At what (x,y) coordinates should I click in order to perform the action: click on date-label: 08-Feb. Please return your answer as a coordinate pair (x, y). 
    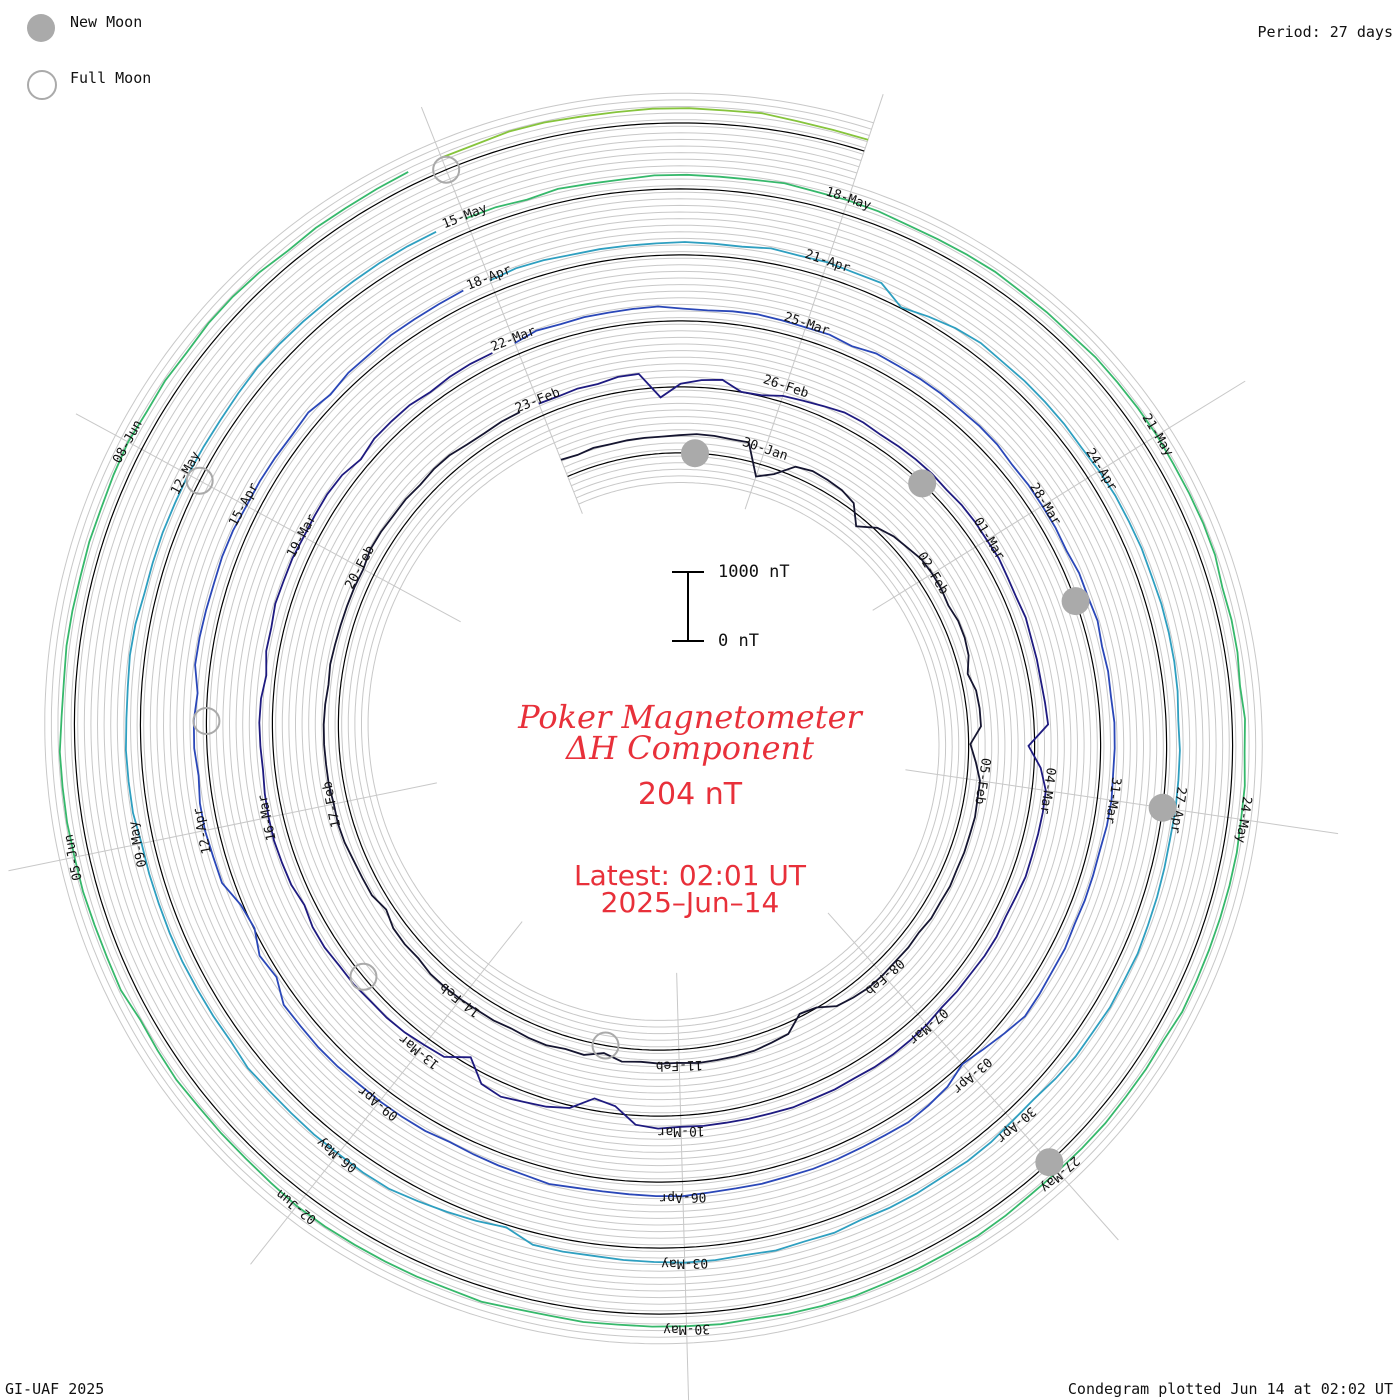
    Looking at the image, I should click on (884, 976).